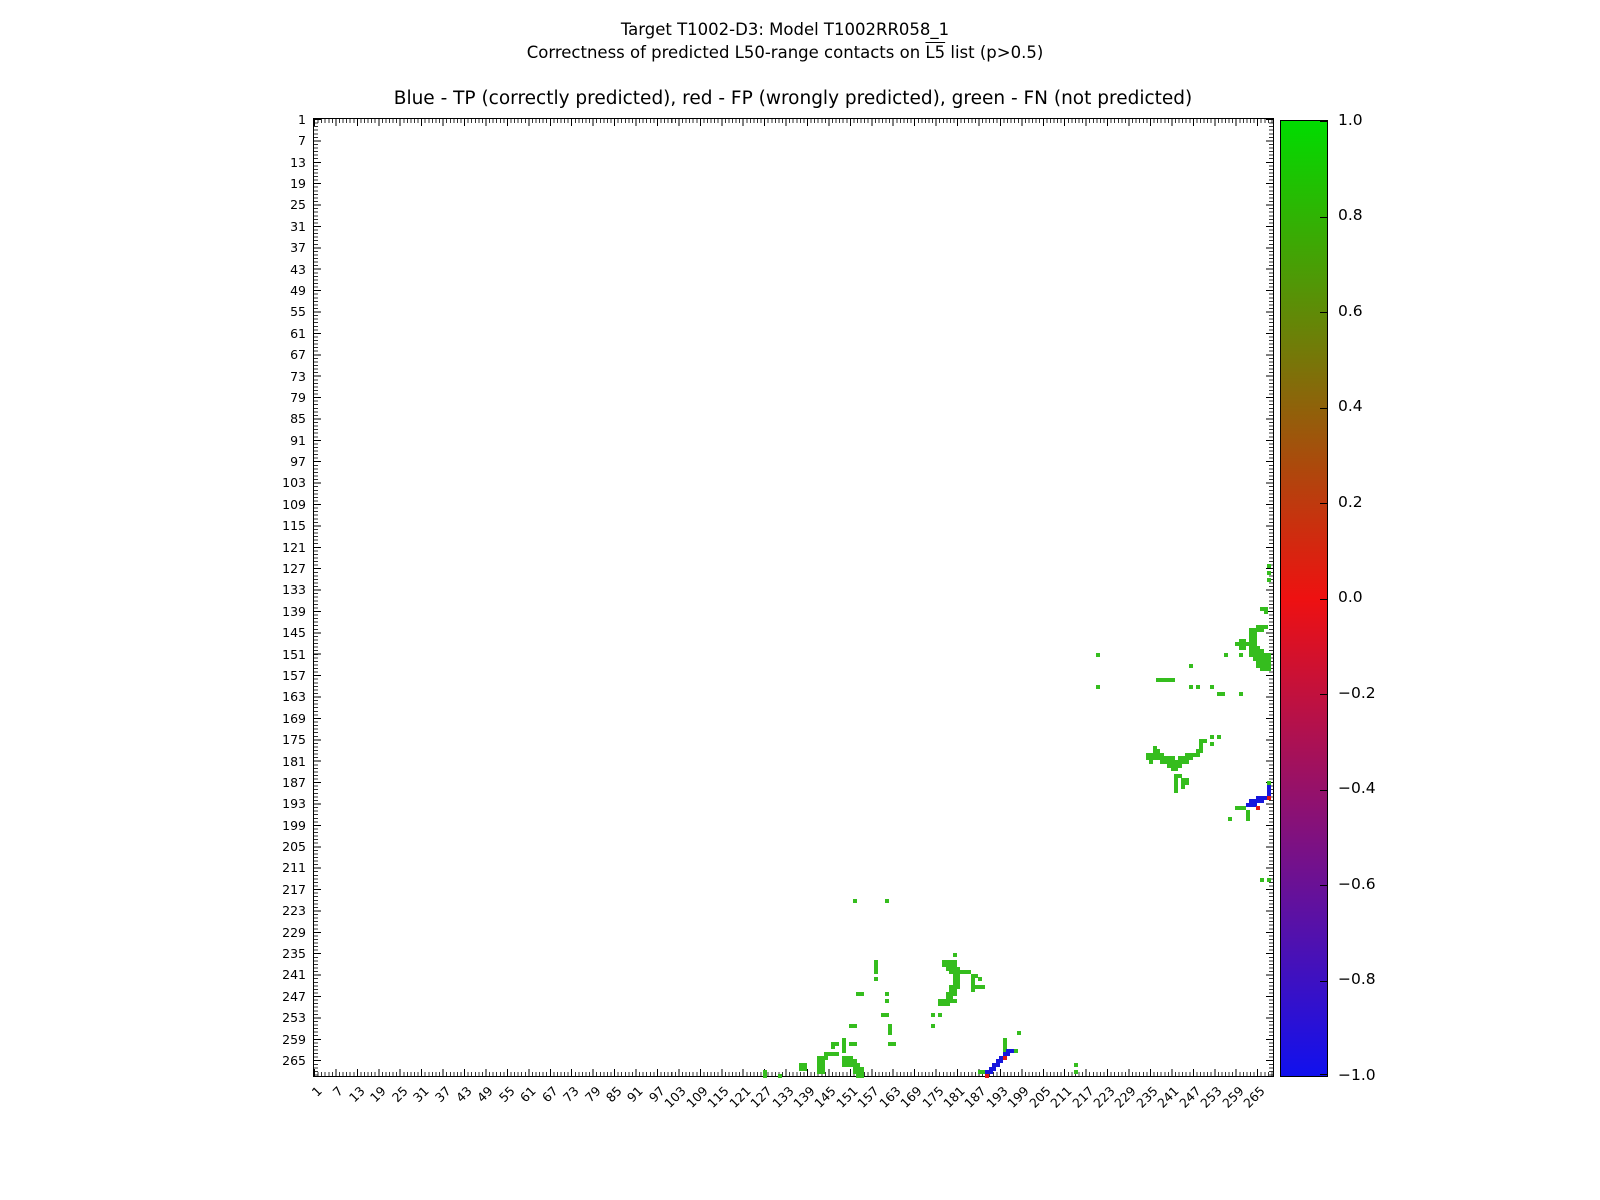  What do you see at coordinates (294, 504) in the screenshot?
I see `y-tick-label: 109` at bounding box center [294, 504].